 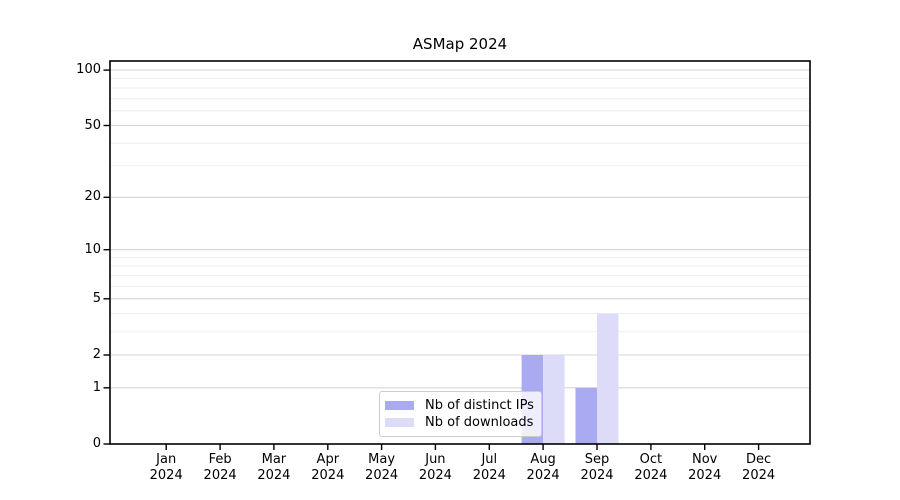 I want to click on x-tick-label: Oct 2024, so click(x=651, y=468).